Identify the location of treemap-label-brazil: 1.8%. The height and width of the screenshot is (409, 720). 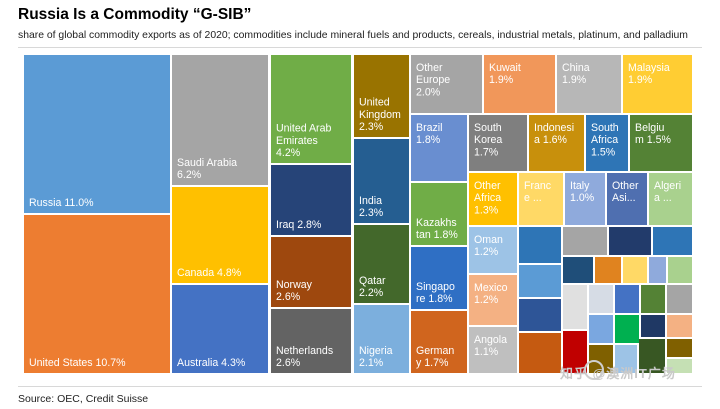
(428, 140).